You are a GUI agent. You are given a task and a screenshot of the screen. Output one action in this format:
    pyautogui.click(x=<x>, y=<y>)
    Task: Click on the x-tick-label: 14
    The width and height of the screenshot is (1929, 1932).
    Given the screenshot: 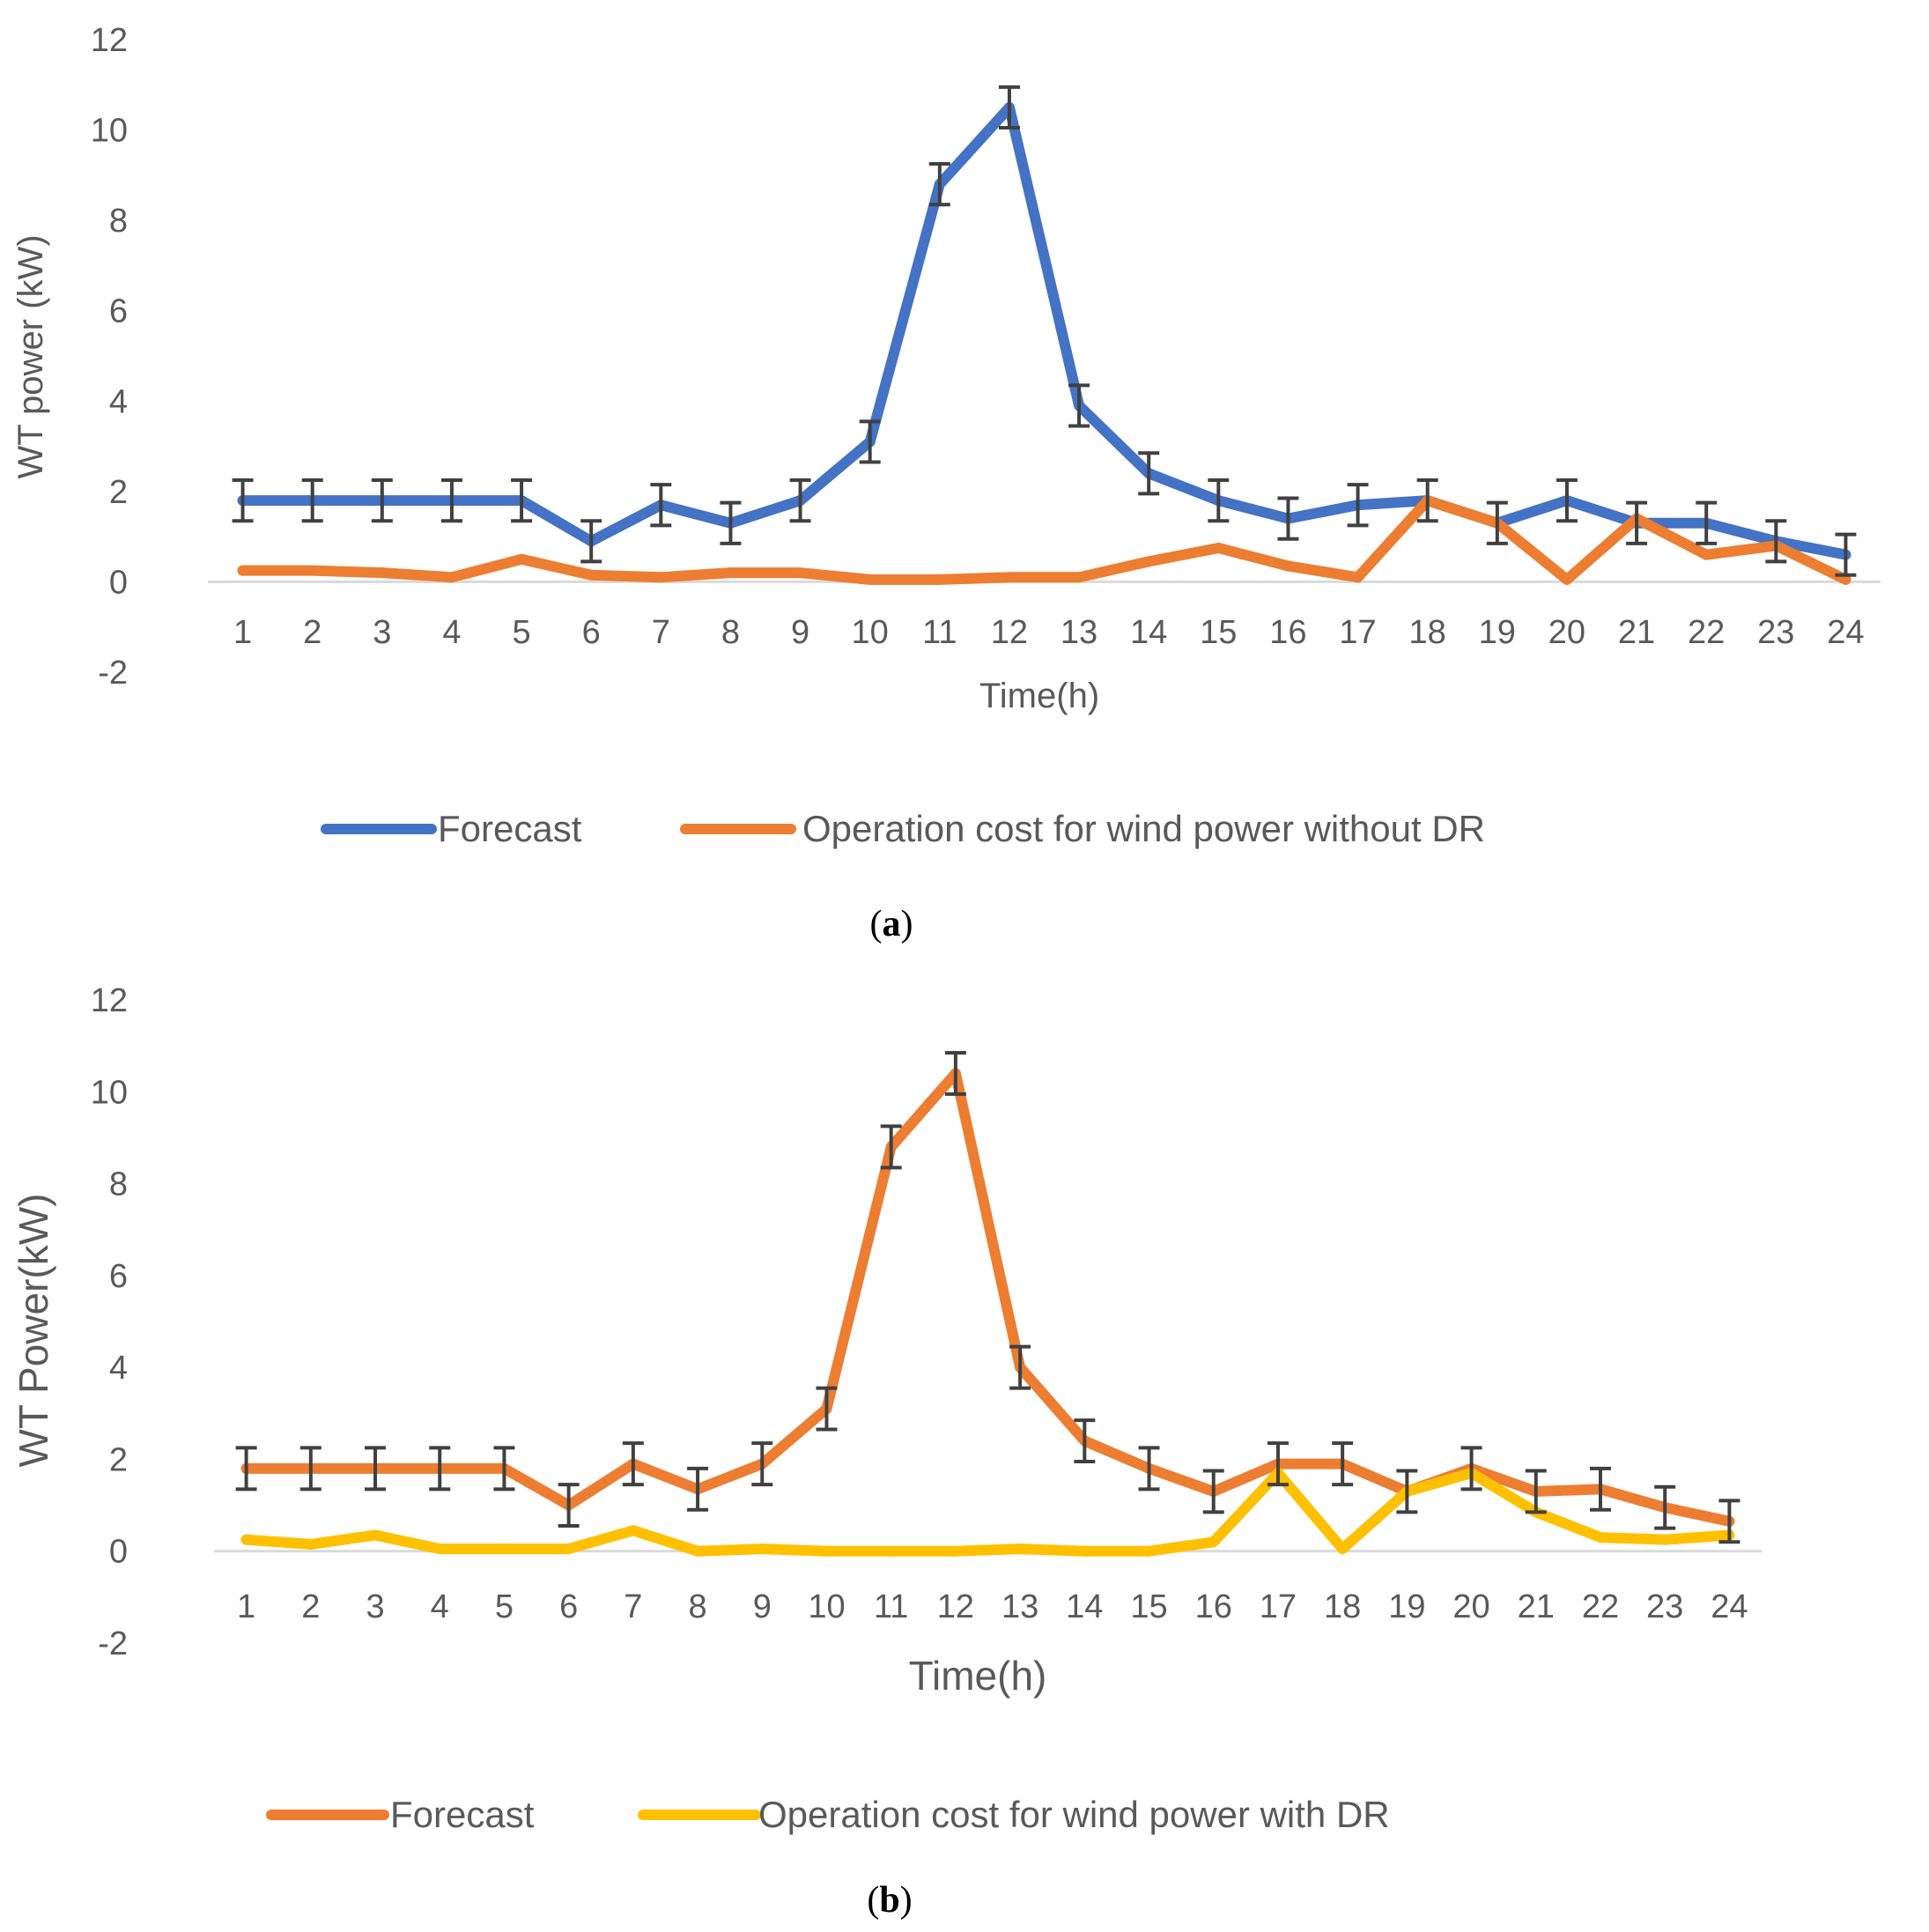 What is the action you would take?
    pyautogui.click(x=1084, y=1606)
    